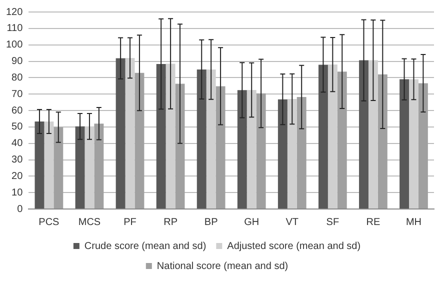 The height and width of the screenshot is (281, 440). Describe the element at coordinates (15, 45) in the screenshot. I see `y-tick-label: 100` at that location.